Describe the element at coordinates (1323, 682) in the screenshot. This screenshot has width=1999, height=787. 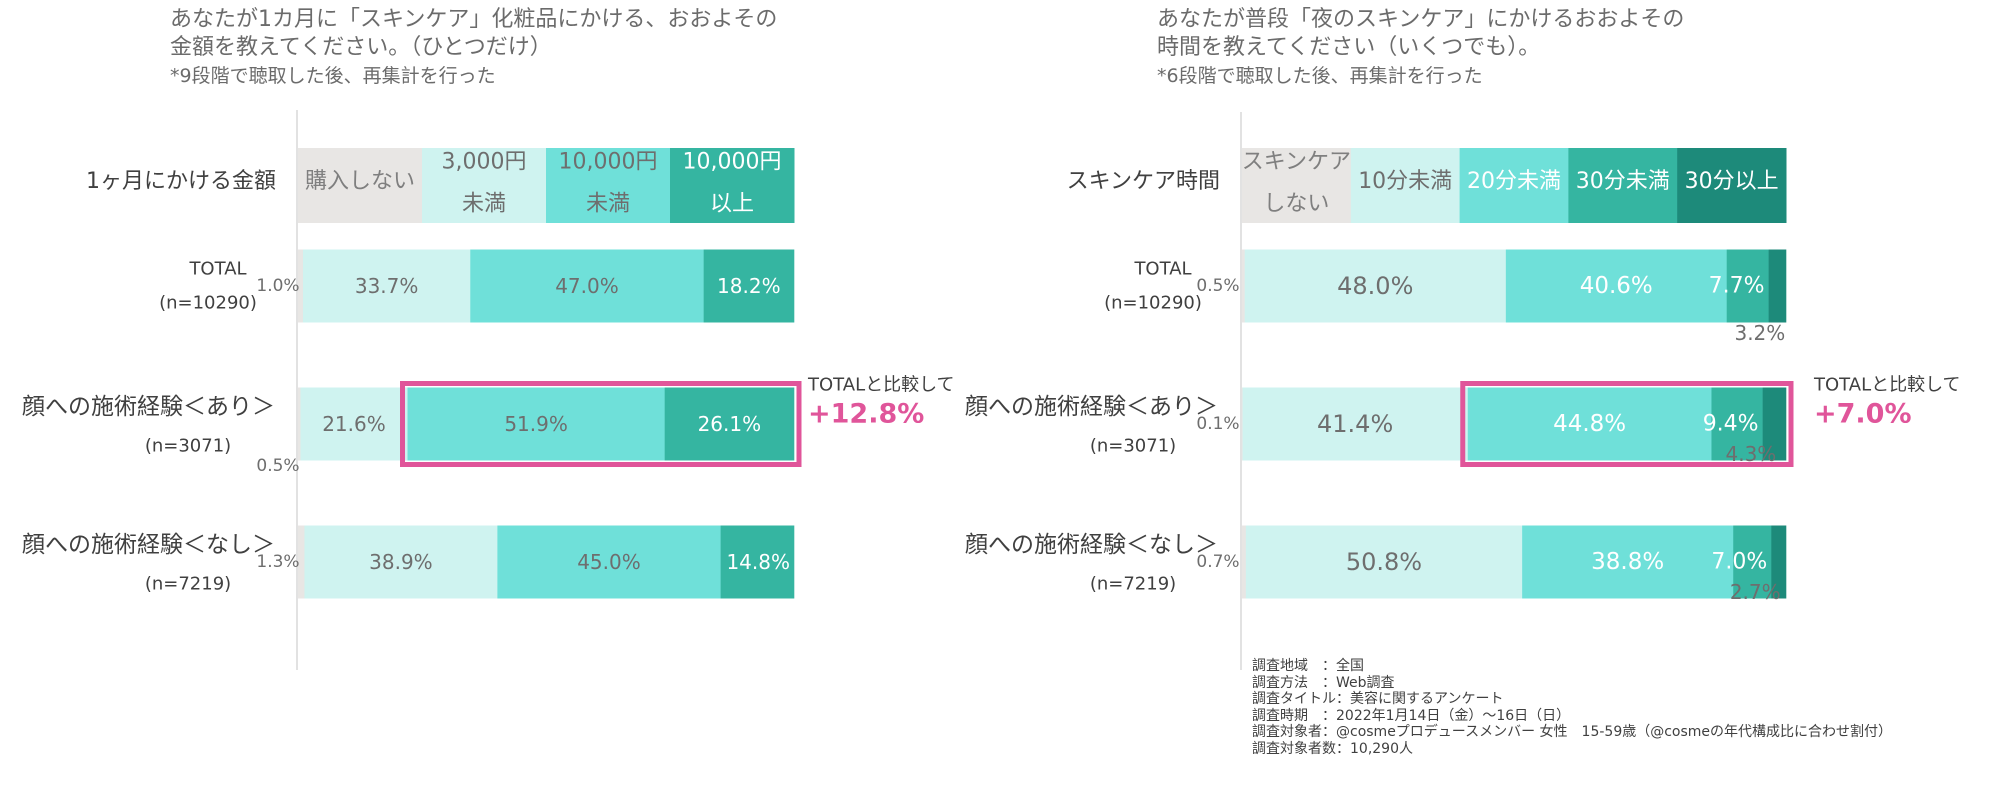
I see `footer-line: 調査方法 ：Web調査` at that location.